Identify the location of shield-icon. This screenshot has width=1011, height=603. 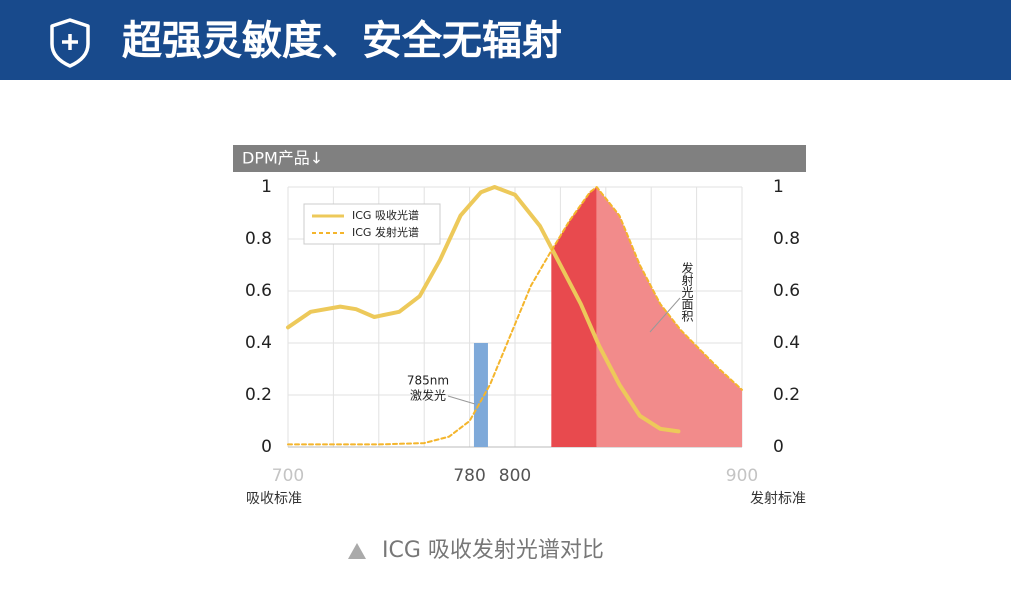
(70, 43).